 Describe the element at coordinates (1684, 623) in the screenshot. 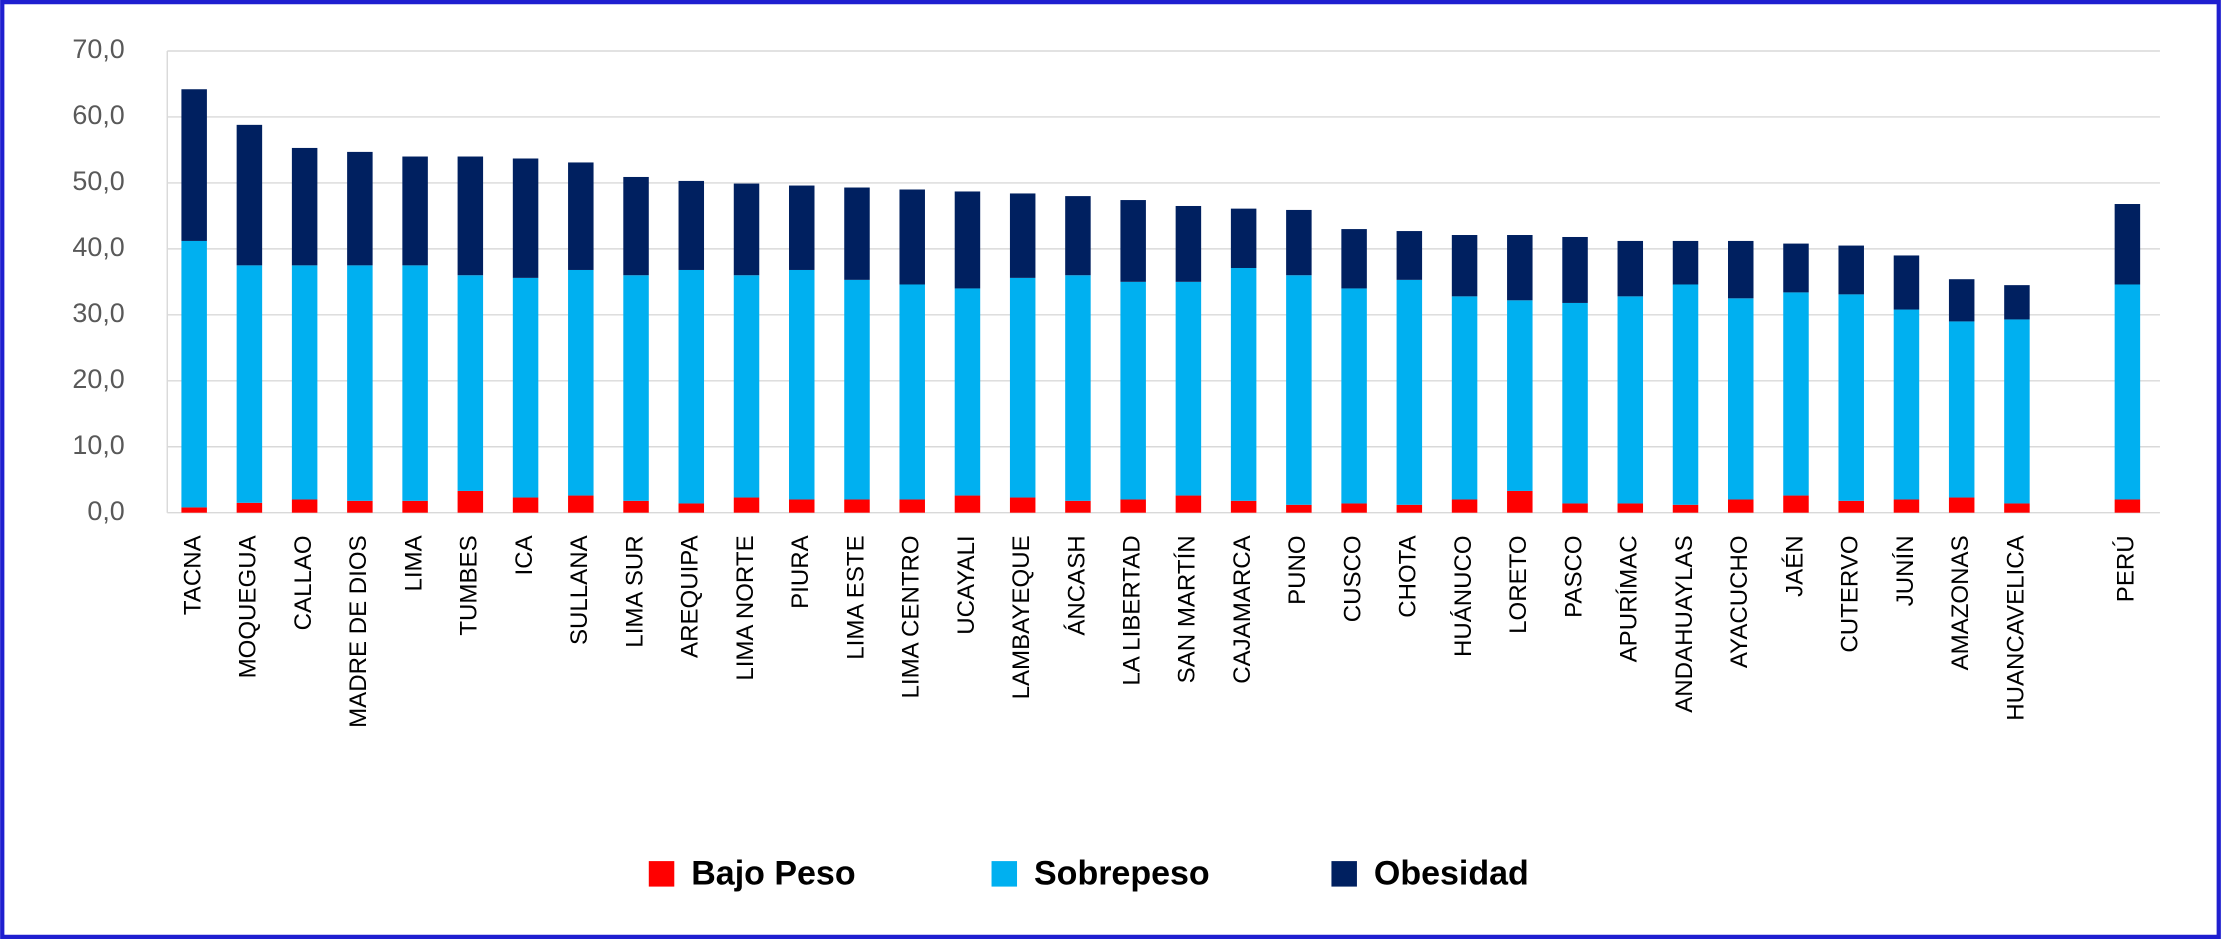

I see `x-tick-label: ANDAHUAYLAS` at that location.